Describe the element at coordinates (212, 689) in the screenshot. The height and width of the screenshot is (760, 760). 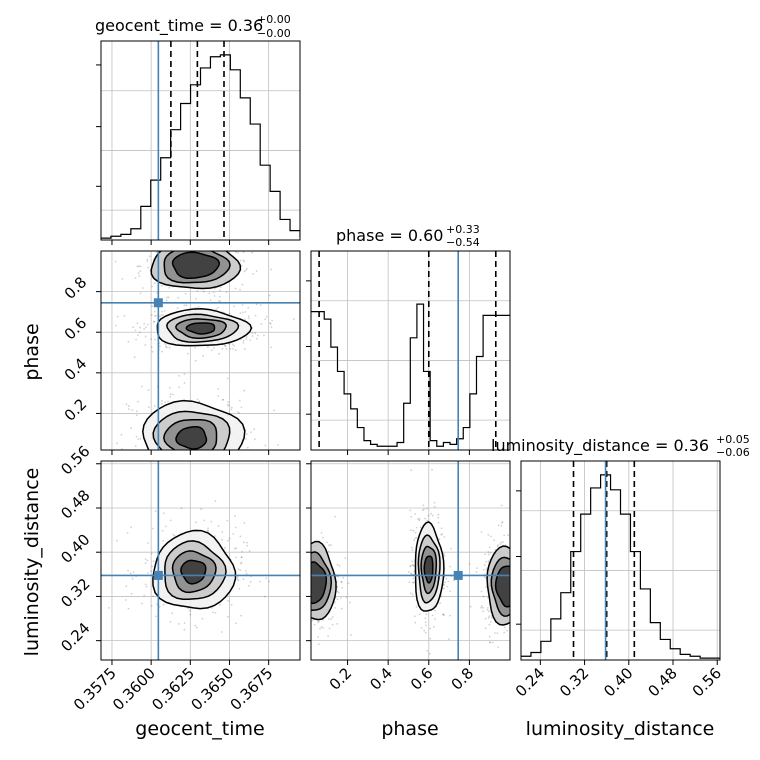
I see `tick-label-x: 0.3650` at that location.